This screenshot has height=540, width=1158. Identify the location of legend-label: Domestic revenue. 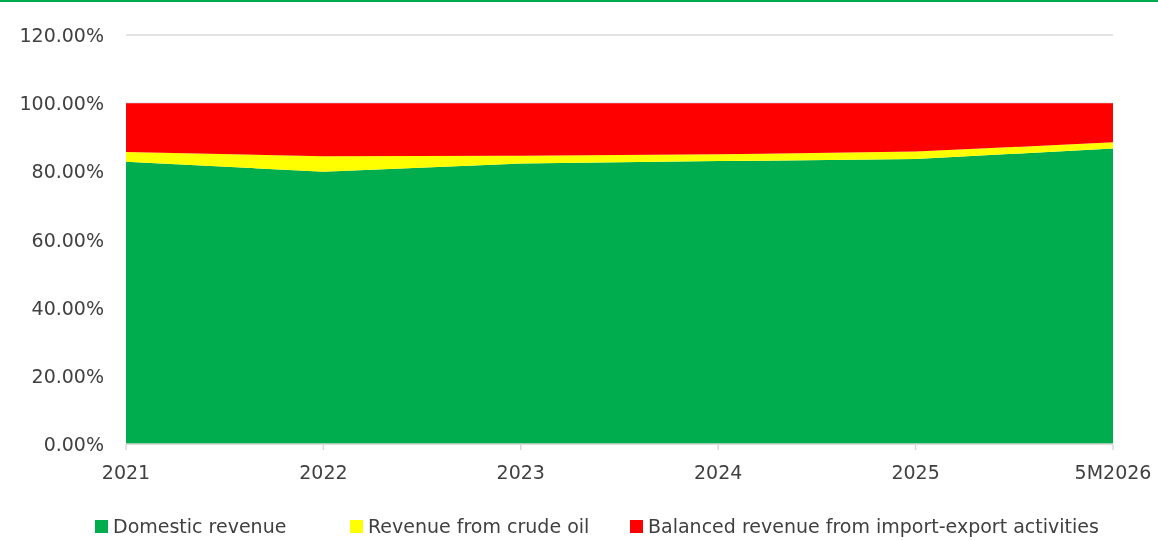
(200, 526).